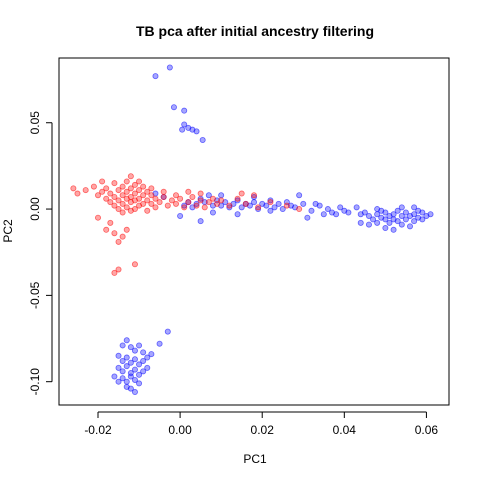 The image size is (480, 480). What do you see at coordinates (427, 430) in the screenshot?
I see `x-tick-label: 0.06` at bounding box center [427, 430].